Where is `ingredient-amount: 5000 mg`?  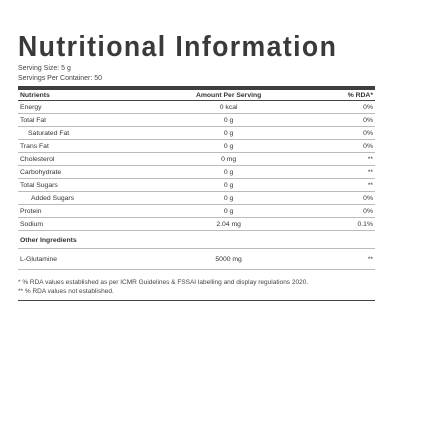
ingredient-amount: 5000 mg is located at coordinates (229, 259).